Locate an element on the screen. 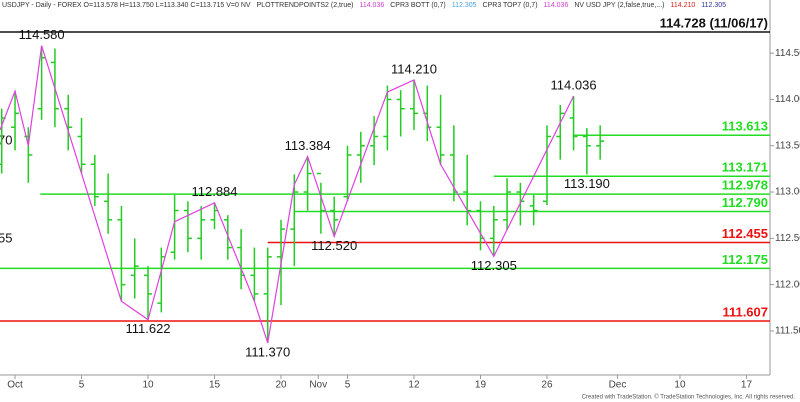 The image size is (800, 402). x-tick-label: 20 is located at coordinates (281, 385).